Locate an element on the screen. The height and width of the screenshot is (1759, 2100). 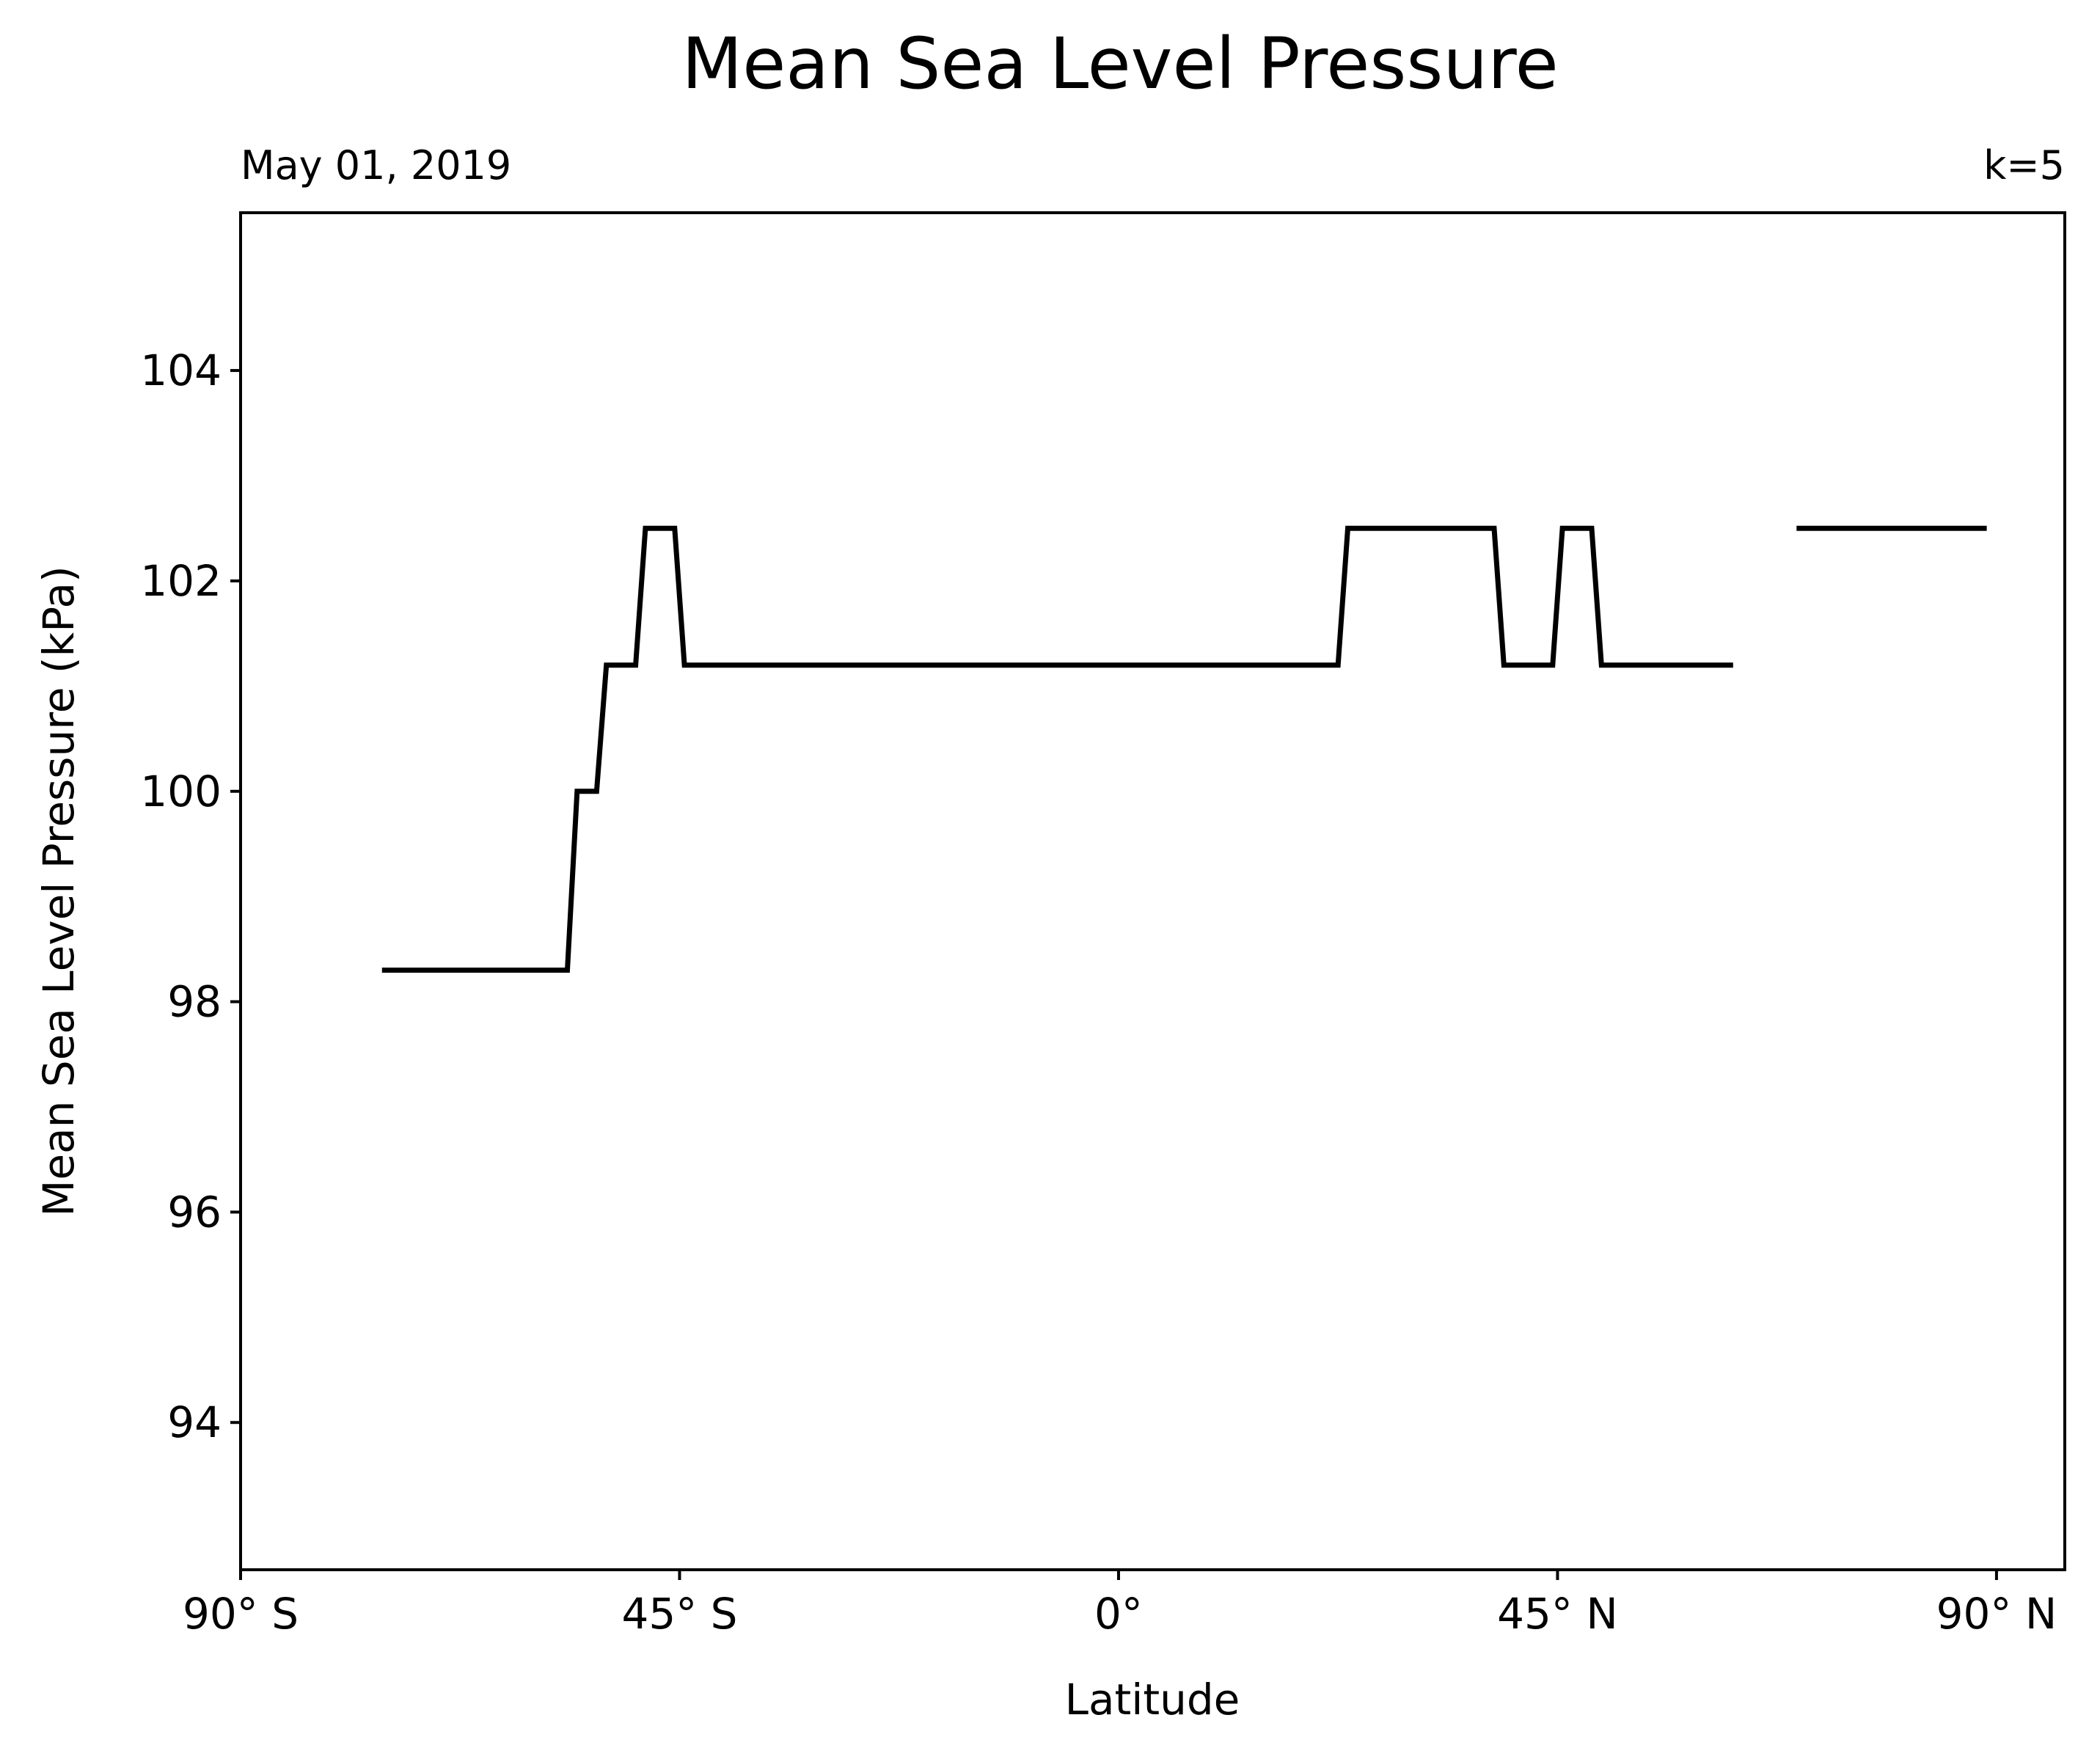
y-tick-label: 102 is located at coordinates (181, 581).